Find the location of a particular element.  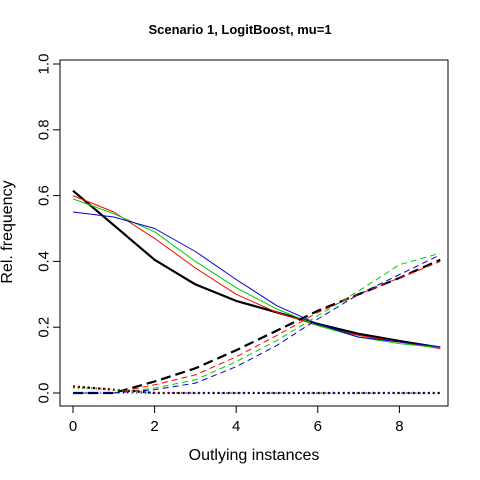

x-tick-label: 2 is located at coordinates (154, 426).